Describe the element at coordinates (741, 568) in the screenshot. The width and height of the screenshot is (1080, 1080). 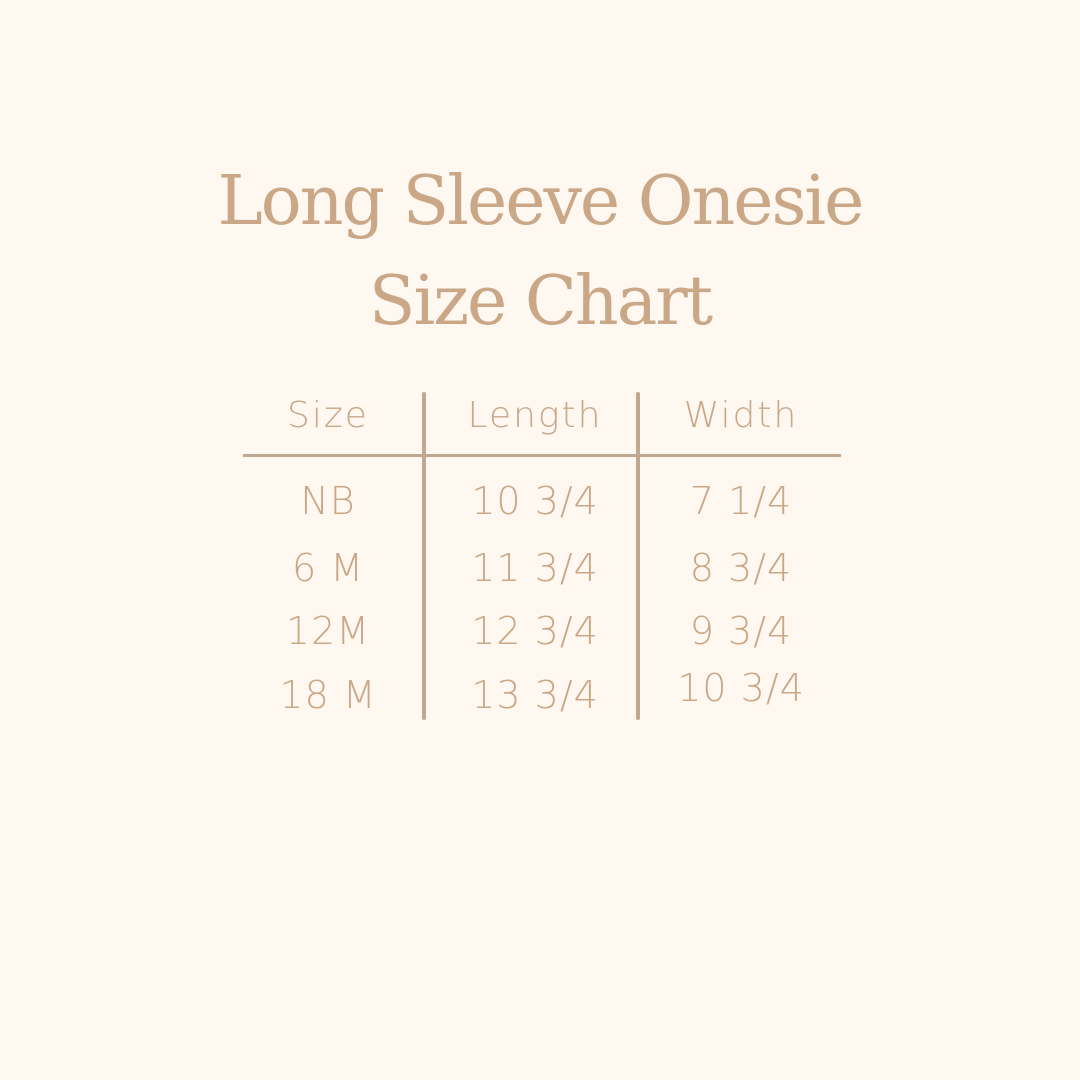
I see `cell-width: 8 3/4` at that location.